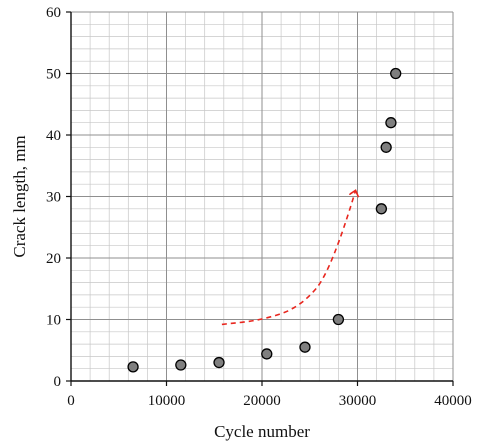  Describe the element at coordinates (53, 198) in the screenshot. I see `y-tick-label: 30` at that location.